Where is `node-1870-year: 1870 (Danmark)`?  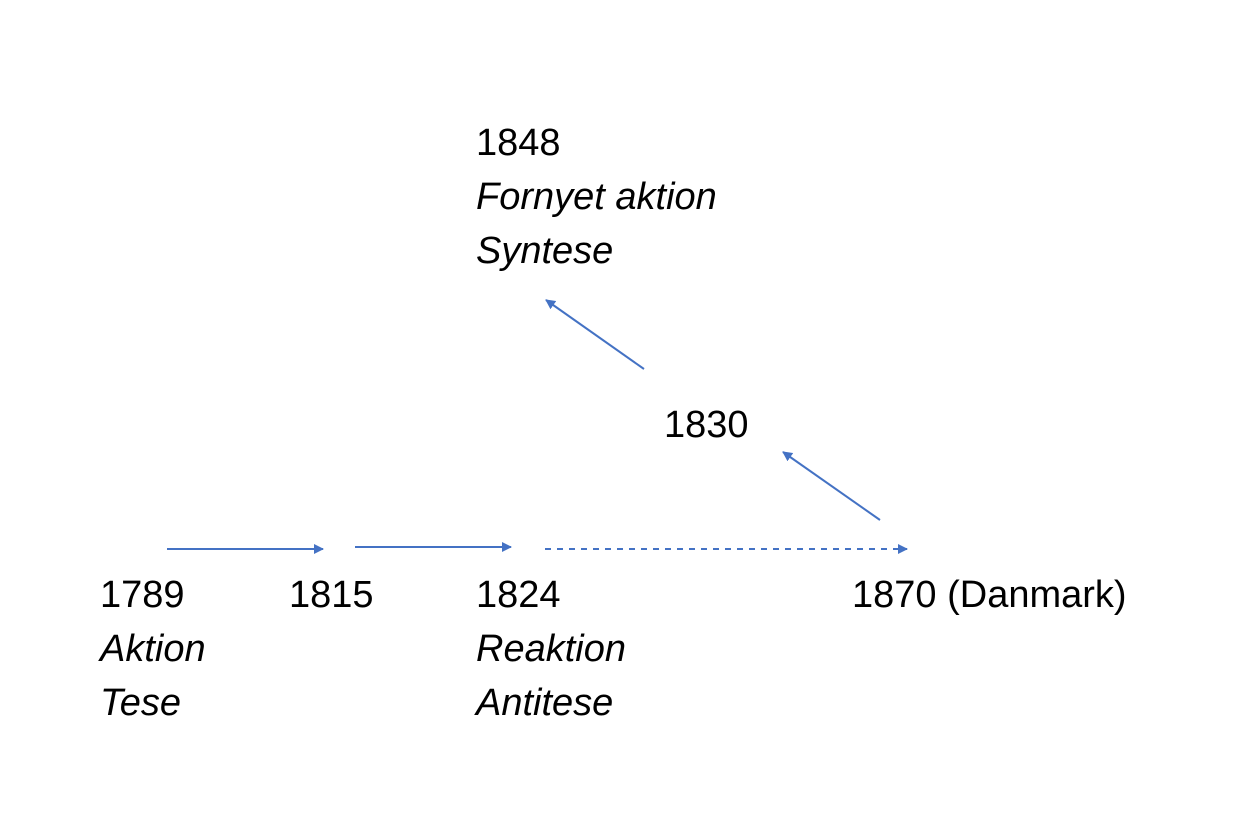 node-1870-year: 1870 (Danmark) is located at coordinates (989, 595).